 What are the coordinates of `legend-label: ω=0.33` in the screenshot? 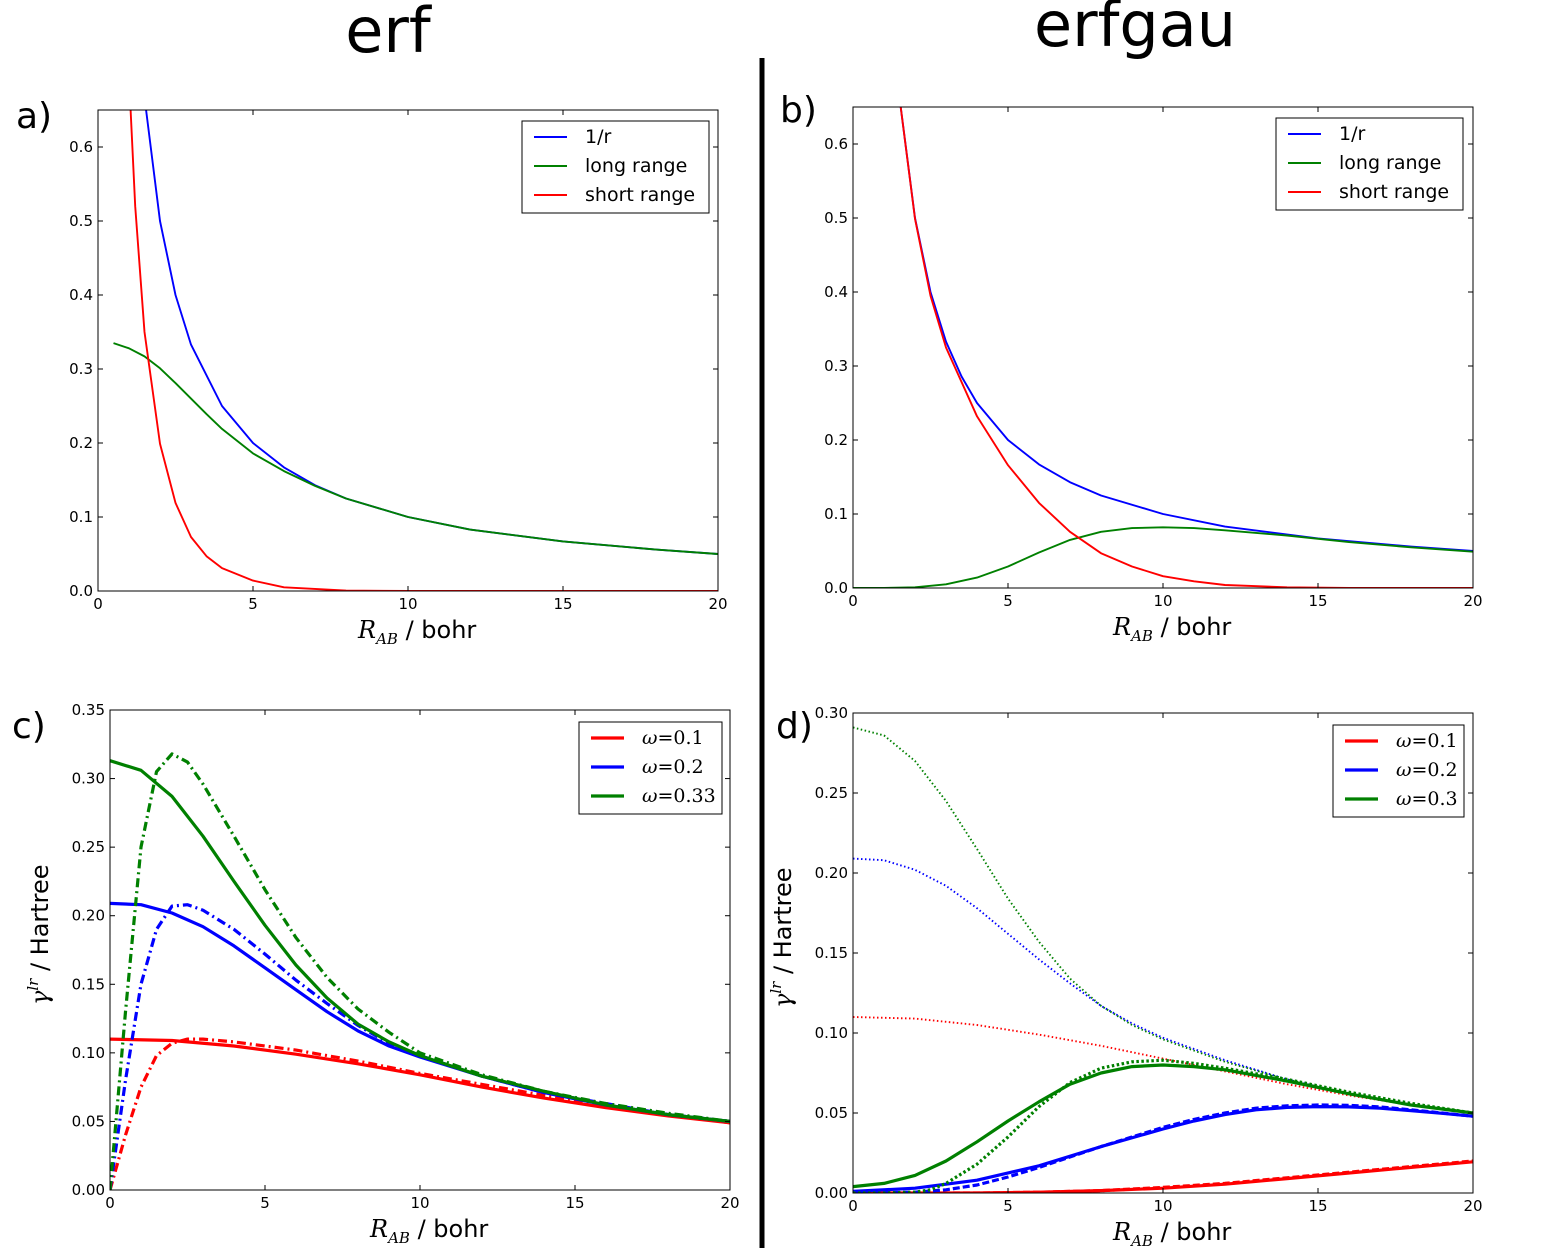 It's located at (679, 796).